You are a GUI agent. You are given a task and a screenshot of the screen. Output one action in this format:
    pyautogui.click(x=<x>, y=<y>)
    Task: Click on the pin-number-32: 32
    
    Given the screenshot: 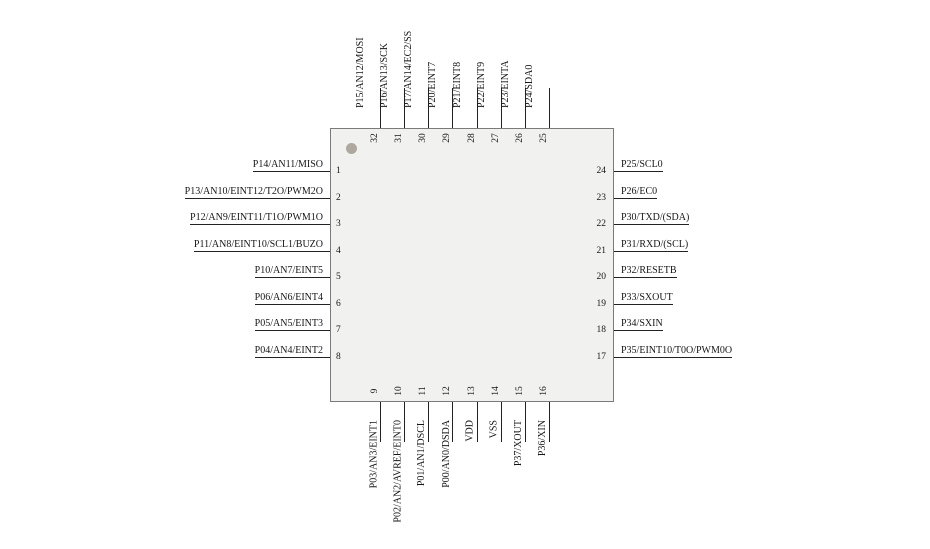 What is the action you would take?
    pyautogui.click(x=375, y=138)
    